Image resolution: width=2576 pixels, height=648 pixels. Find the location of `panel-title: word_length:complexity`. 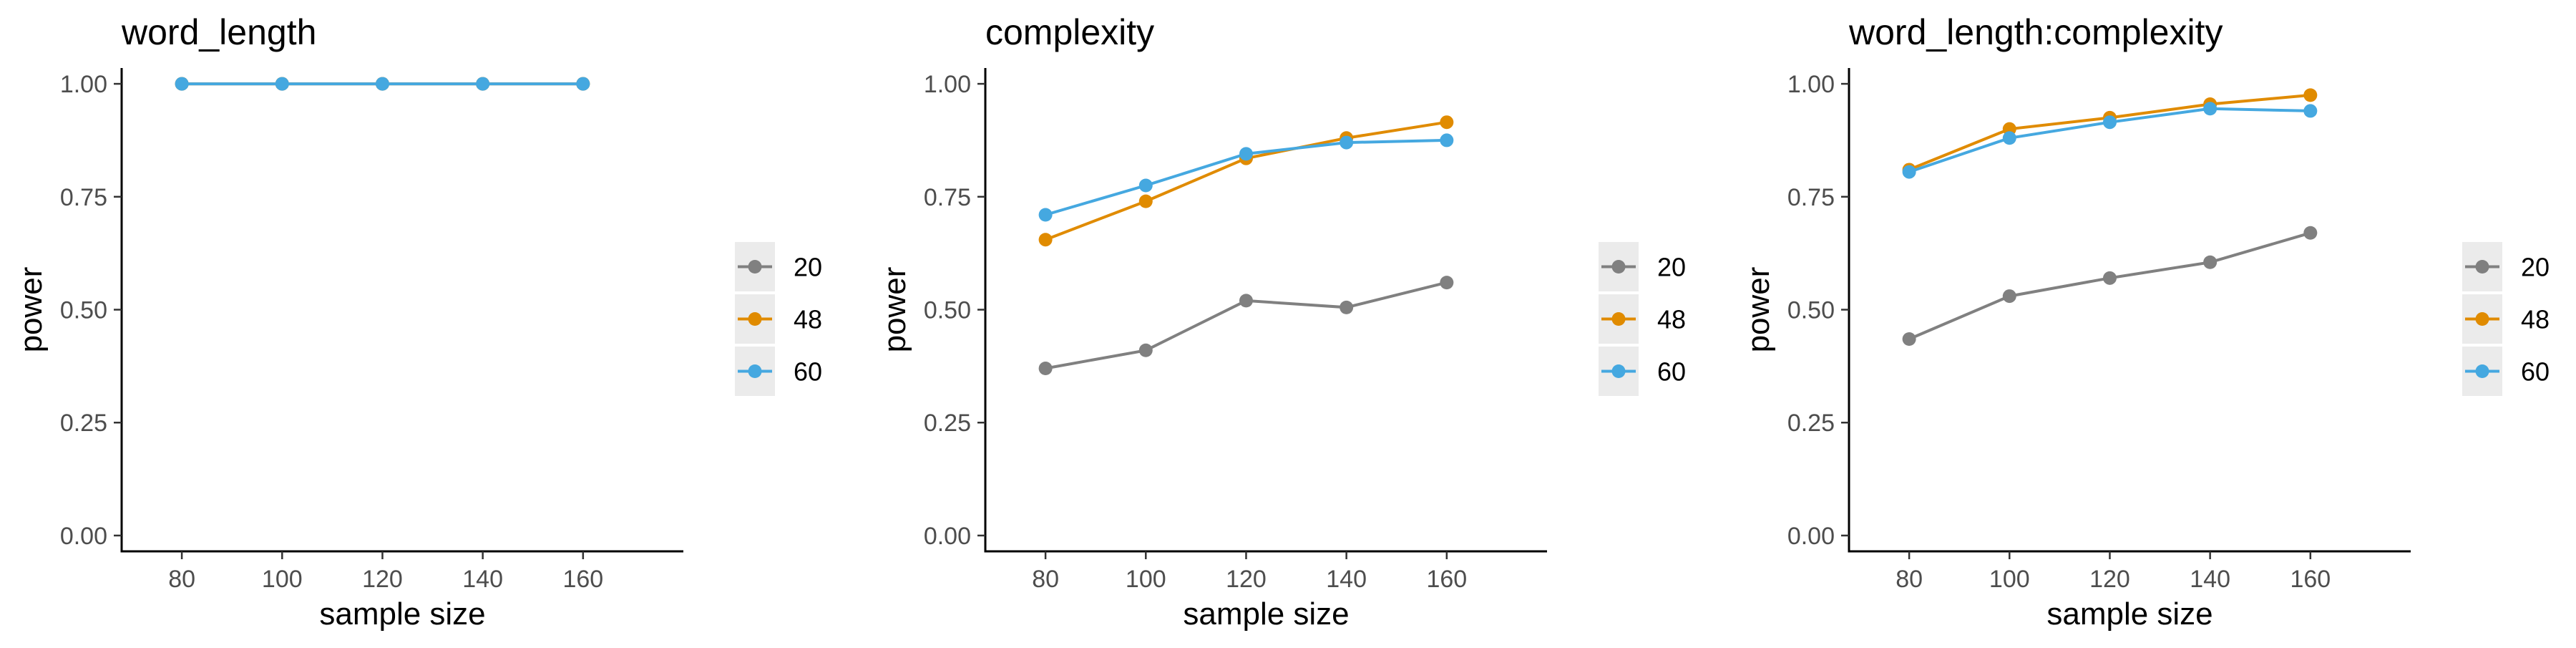

panel-title: word_length:complexity is located at coordinates (2035, 32).